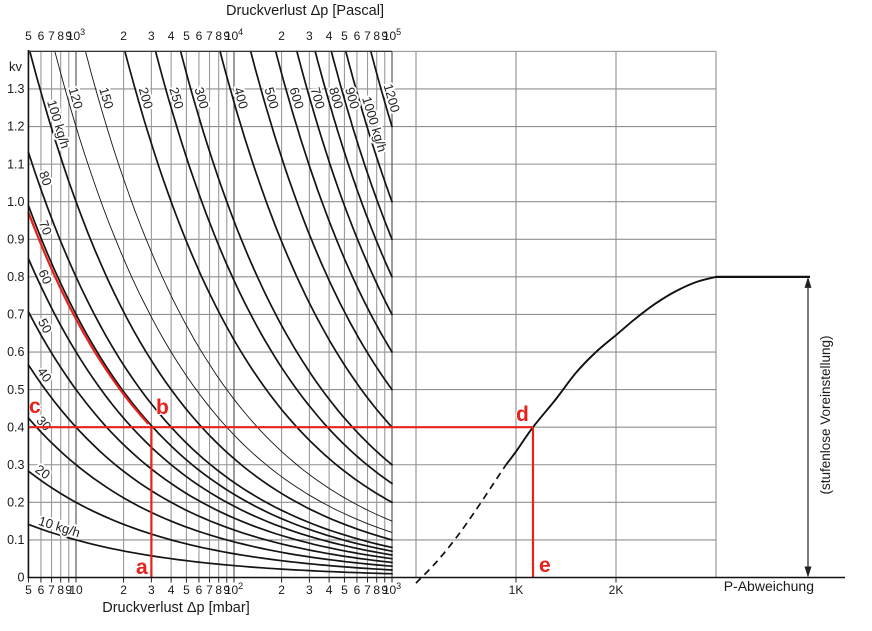 This screenshot has height=631, width=872. I want to click on pascal-tick: 10³, so click(76, 35).